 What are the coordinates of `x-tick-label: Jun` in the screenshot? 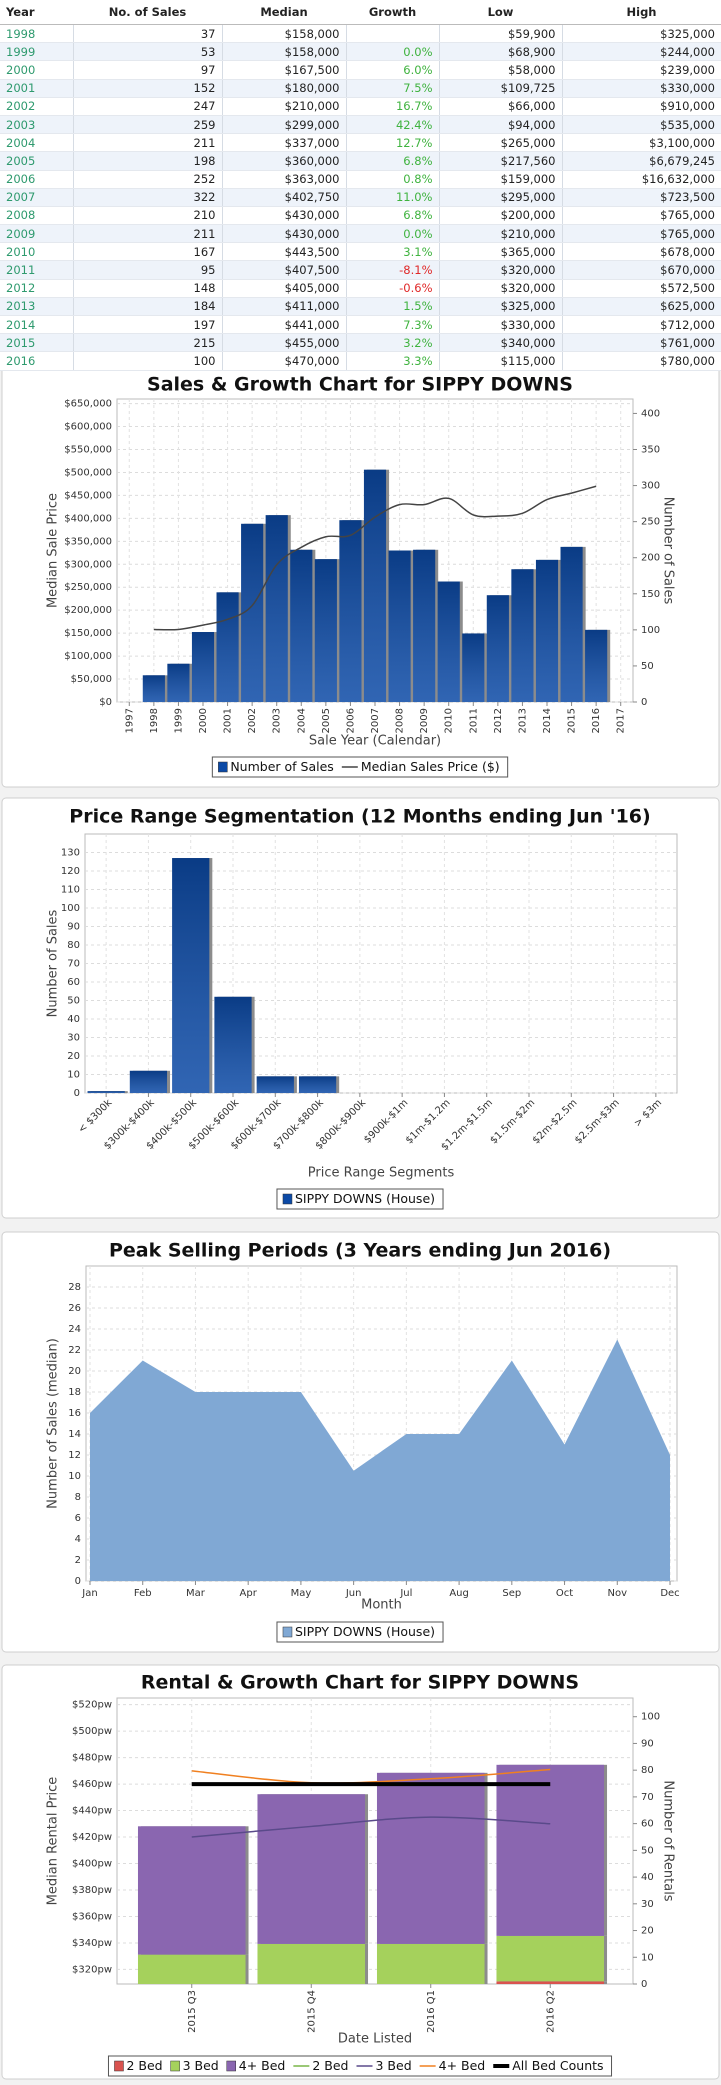 It's located at (353, 1593).